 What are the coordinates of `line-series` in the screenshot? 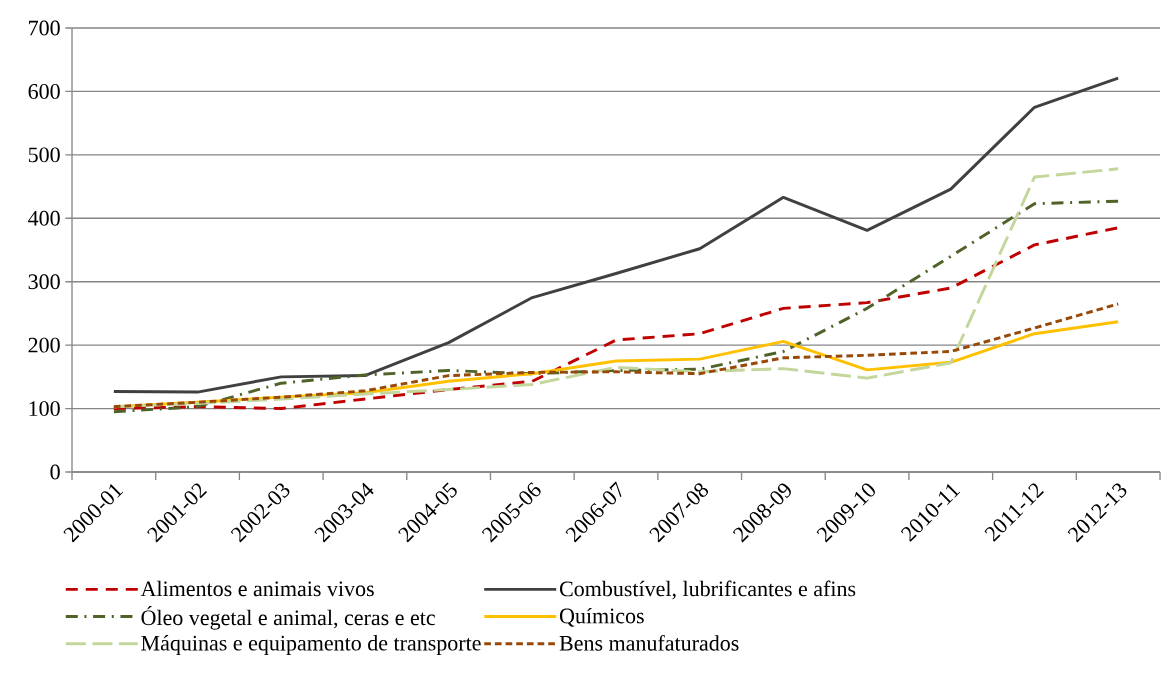 It's located at (616, 355).